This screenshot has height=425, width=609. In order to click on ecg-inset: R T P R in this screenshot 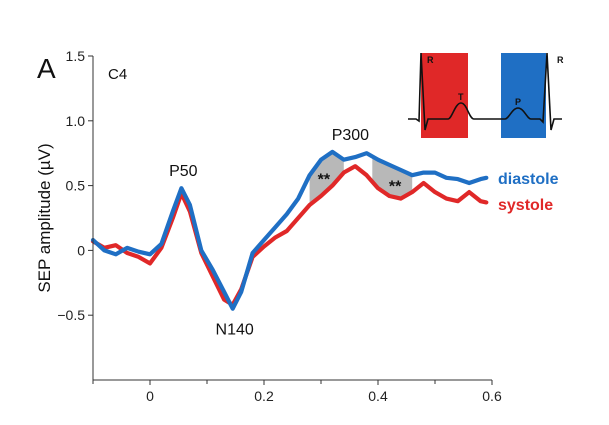, I will do `click(486, 95)`.